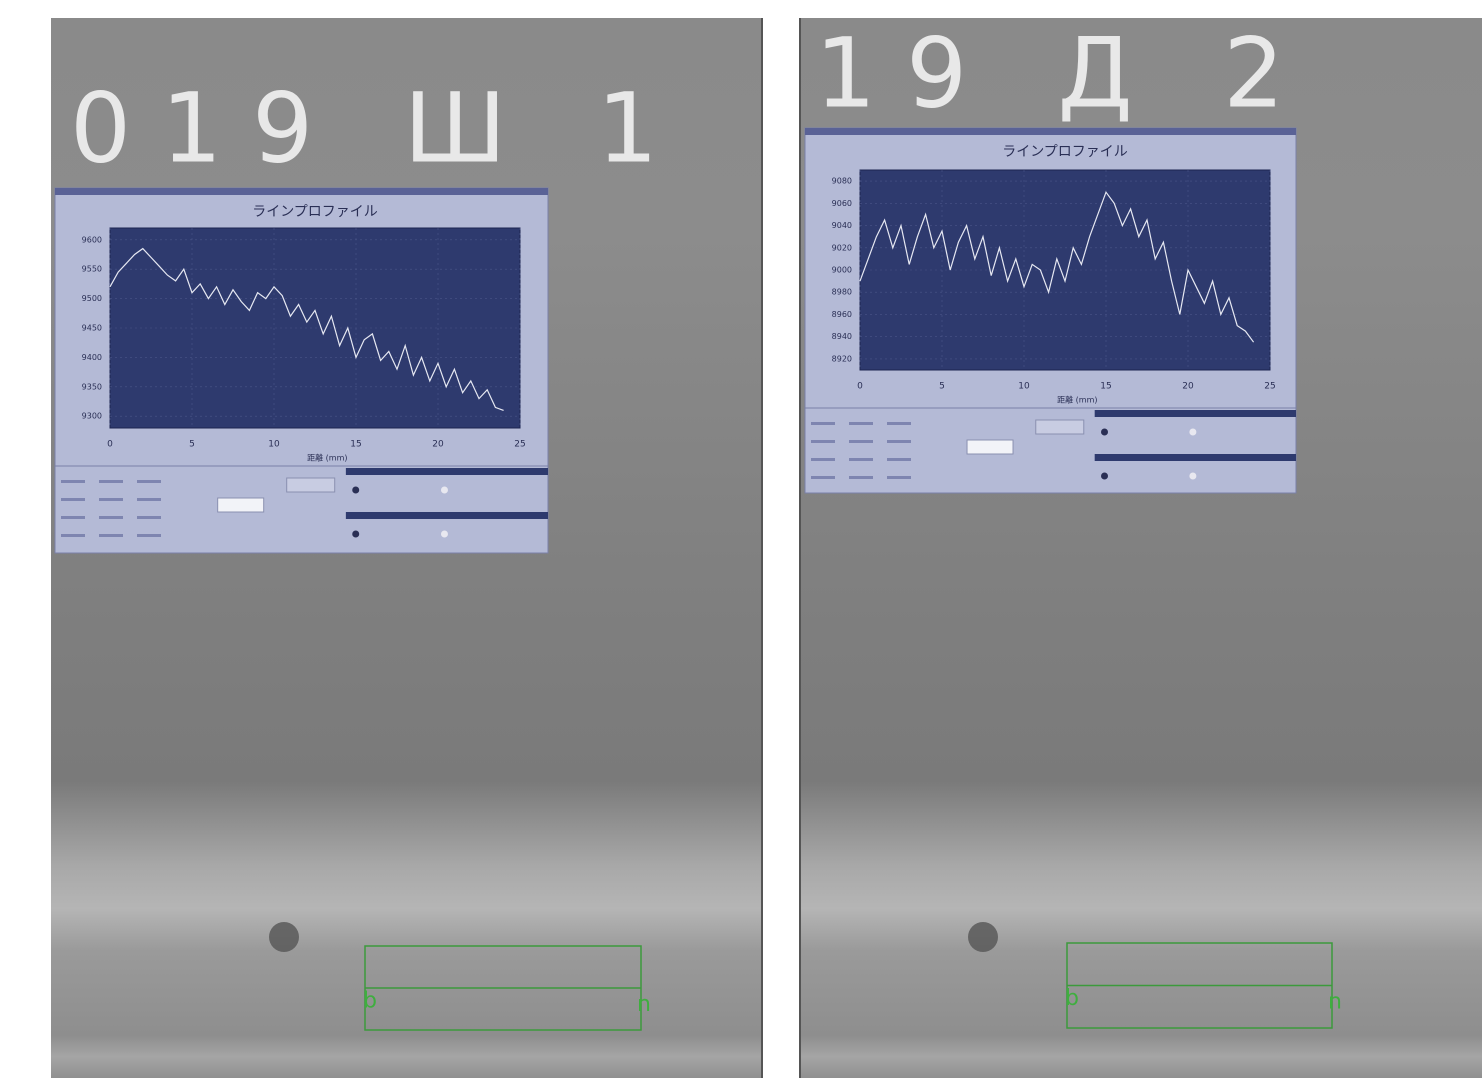  What do you see at coordinates (842, 358) in the screenshot?
I see `y-tick-label: 8920` at bounding box center [842, 358].